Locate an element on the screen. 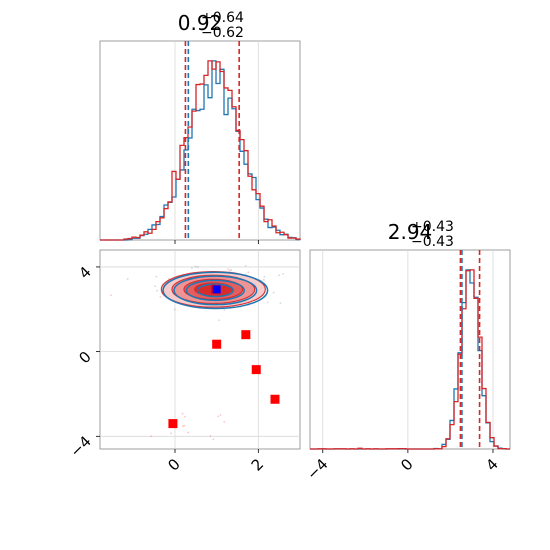 This screenshot has width=550, height=550. ytick-label-param2: 4 is located at coordinates (84, 272).